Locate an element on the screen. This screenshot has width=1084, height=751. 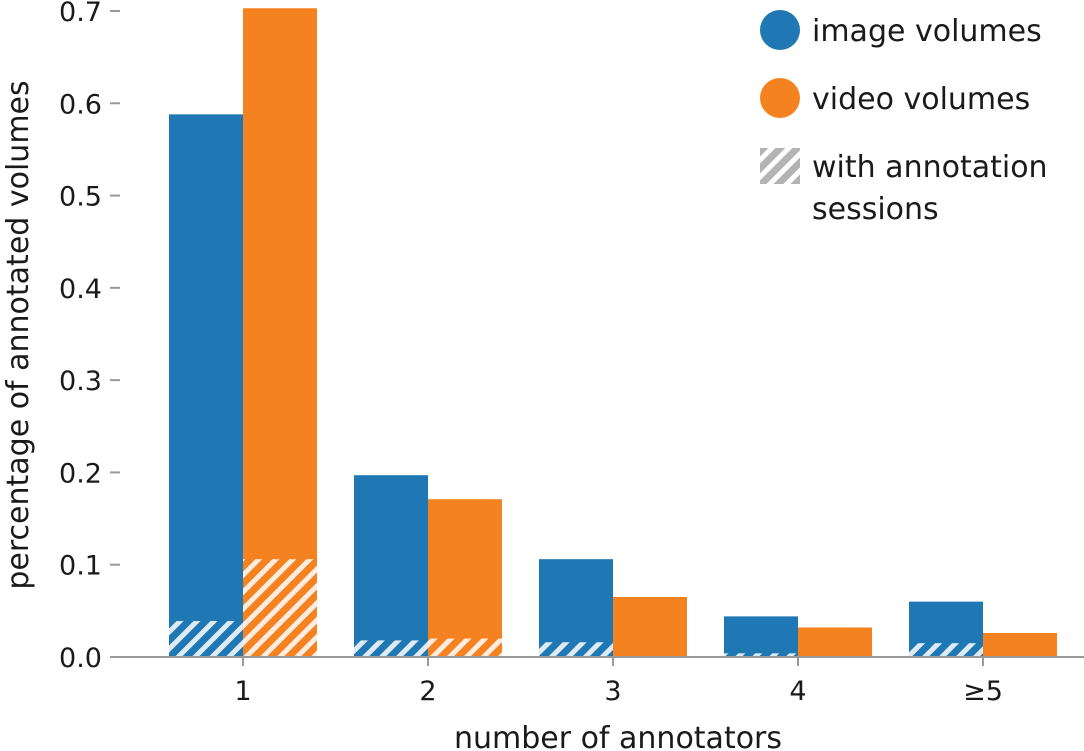
x-tick-label: 2 is located at coordinates (427, 691).